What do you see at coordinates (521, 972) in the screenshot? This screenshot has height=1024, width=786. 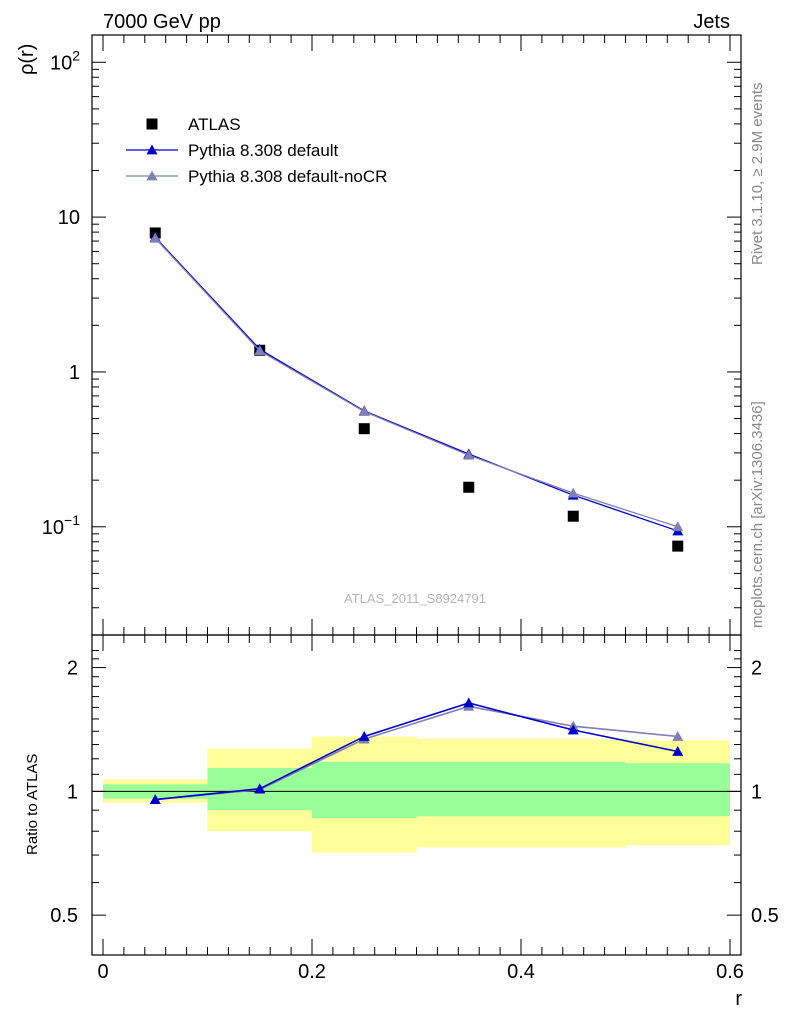 I see `xtick-label-2: 0.4` at bounding box center [521, 972].